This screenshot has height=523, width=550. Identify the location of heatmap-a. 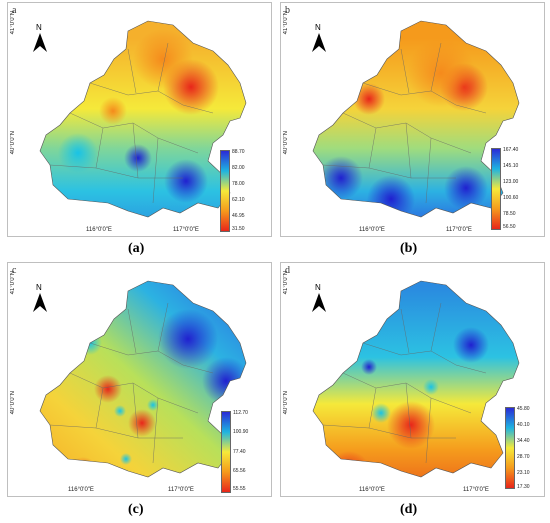
(143, 119).